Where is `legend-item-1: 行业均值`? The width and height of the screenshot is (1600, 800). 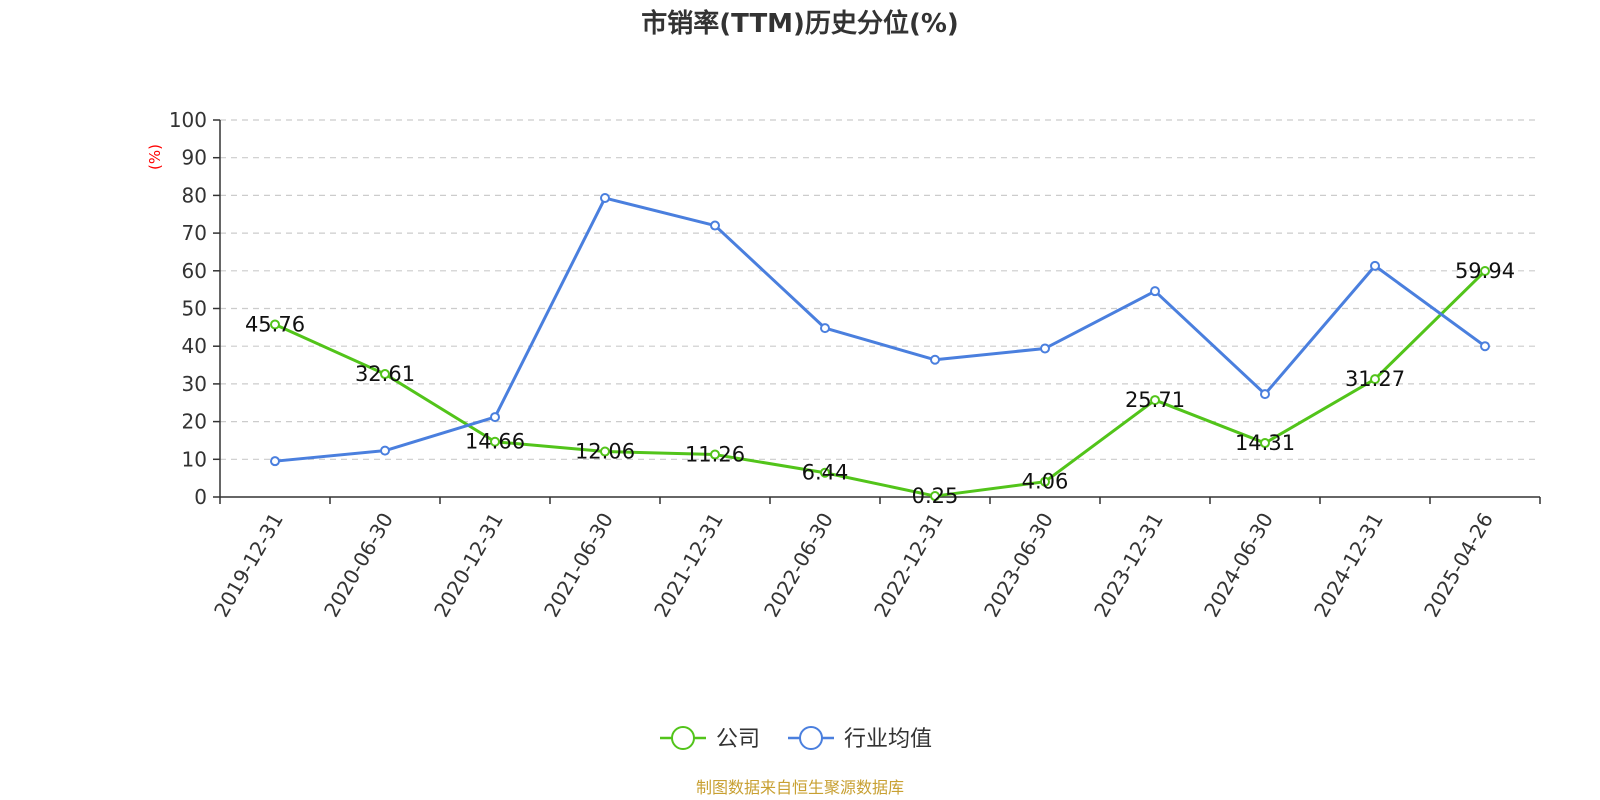
legend-item-1: 行业均值 is located at coordinates (860, 739).